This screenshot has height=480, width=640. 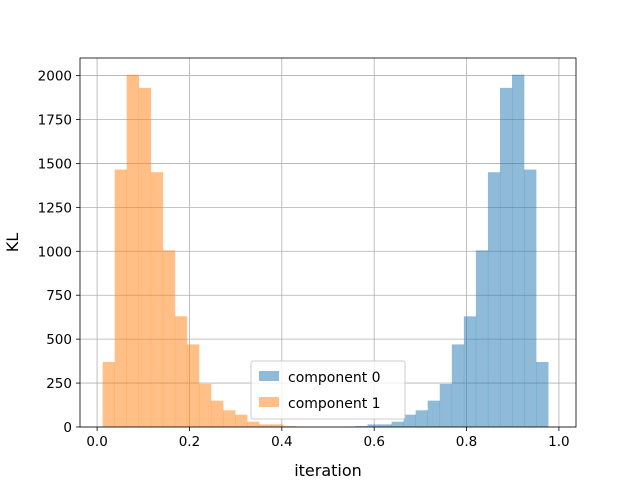 I want to click on y-tick-label-3: 750, so click(x=59, y=296).